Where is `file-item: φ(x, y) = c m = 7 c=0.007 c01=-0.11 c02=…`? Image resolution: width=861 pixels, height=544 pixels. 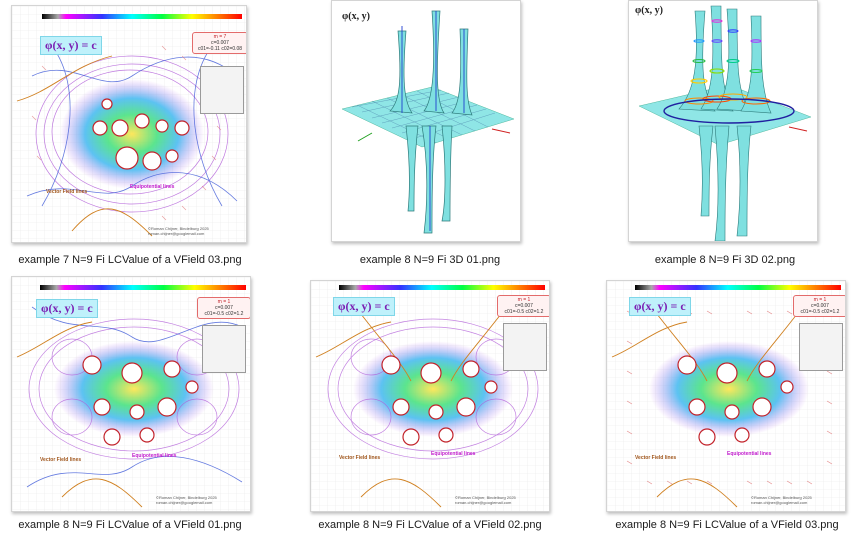
file-item: φ(x, y) = c m = 7 c=0.007 c01=-0.11 c02=… is located at coordinates (130, 135).